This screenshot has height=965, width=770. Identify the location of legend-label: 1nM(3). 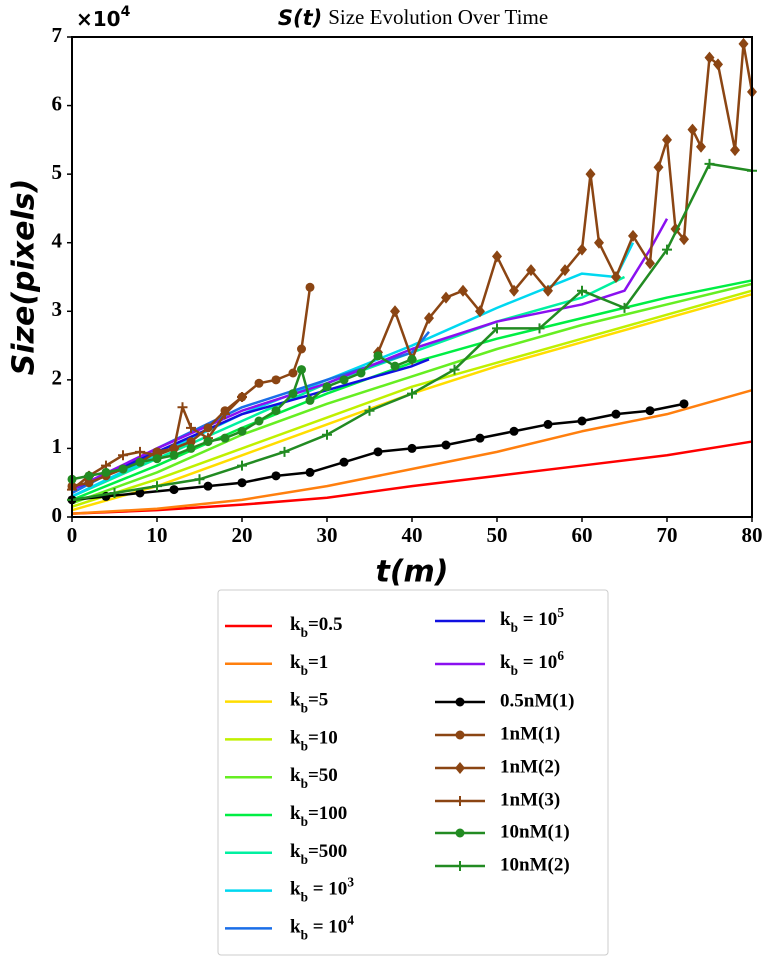
(530, 799).